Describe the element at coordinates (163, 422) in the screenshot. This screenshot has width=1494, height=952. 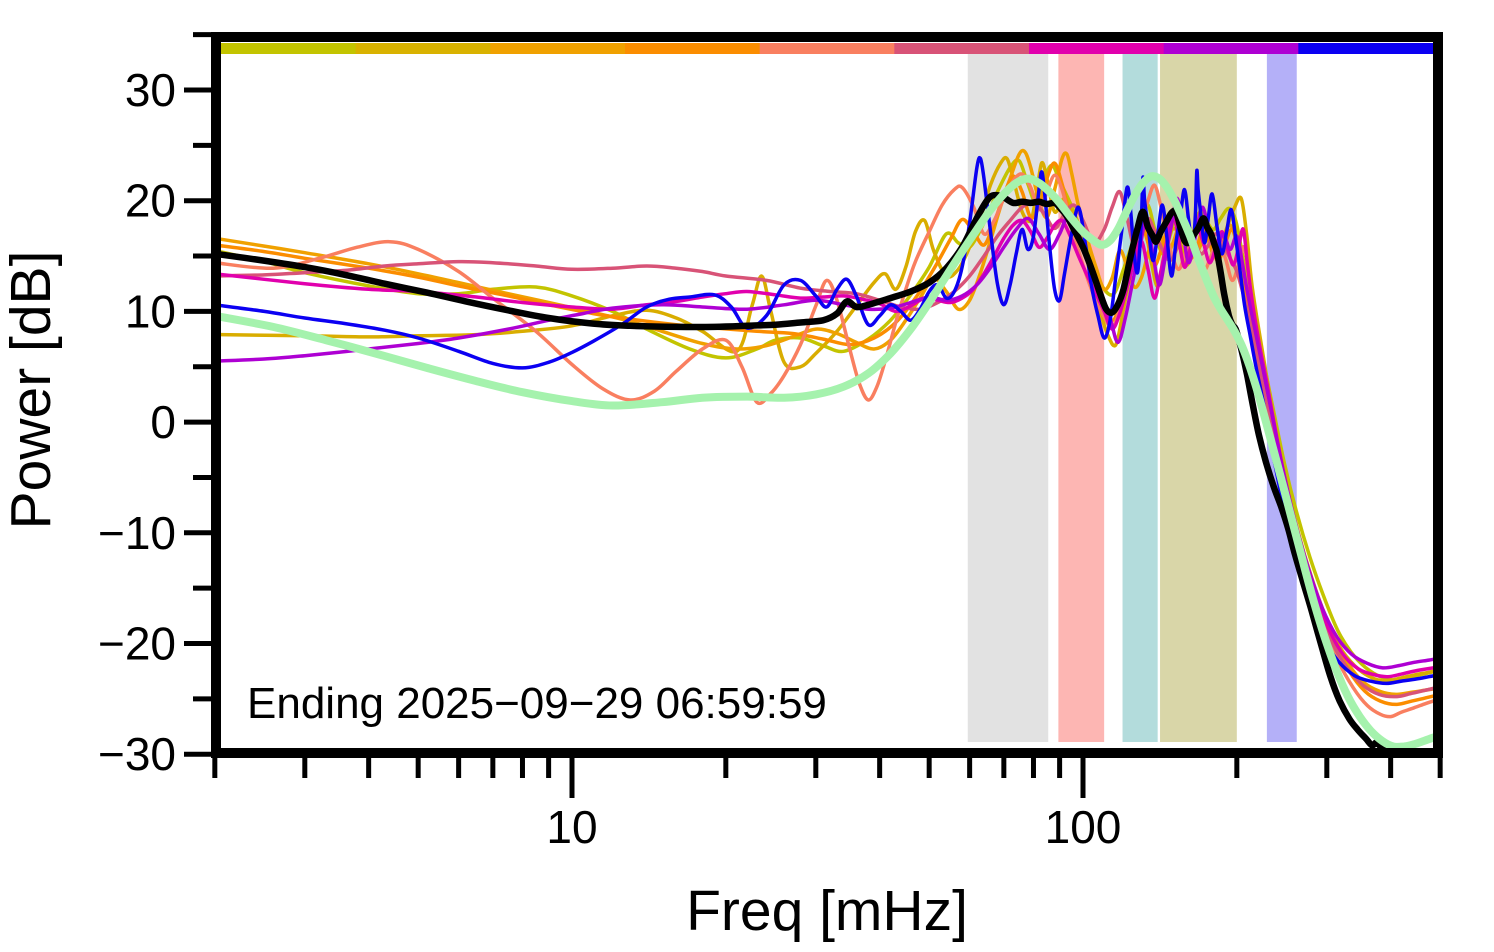
I see `y-tick-label-0: 0` at that location.